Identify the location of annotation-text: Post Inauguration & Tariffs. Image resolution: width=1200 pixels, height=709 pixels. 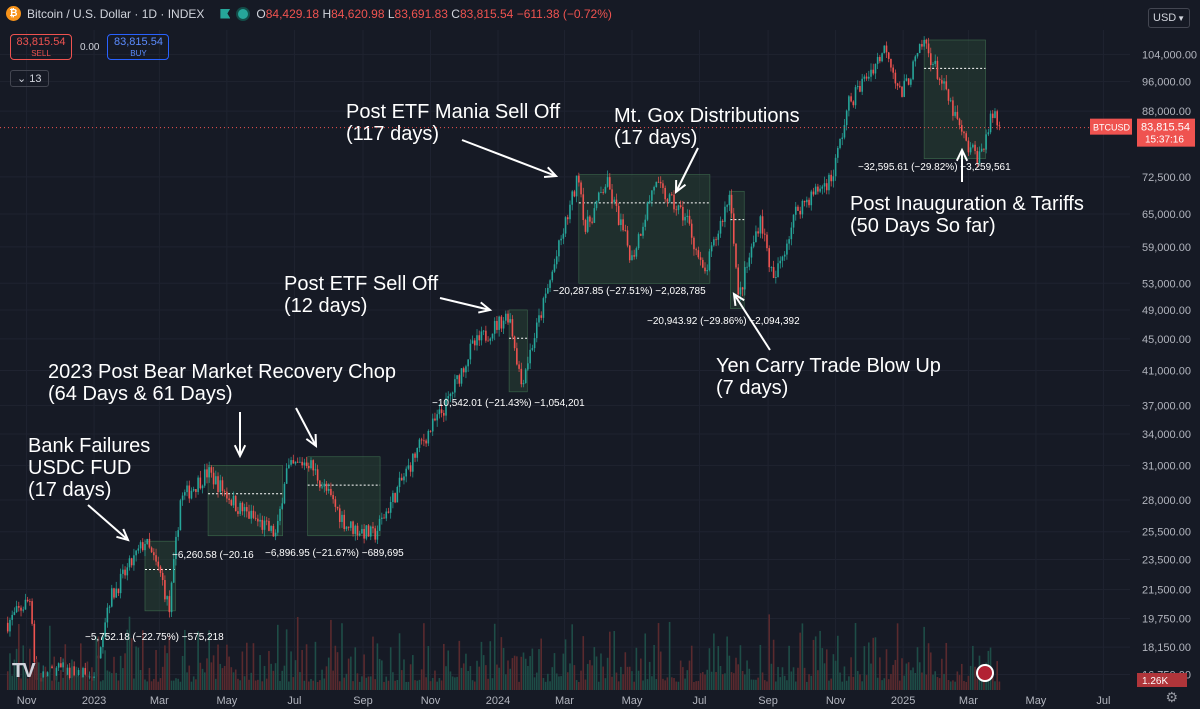
(967, 204).